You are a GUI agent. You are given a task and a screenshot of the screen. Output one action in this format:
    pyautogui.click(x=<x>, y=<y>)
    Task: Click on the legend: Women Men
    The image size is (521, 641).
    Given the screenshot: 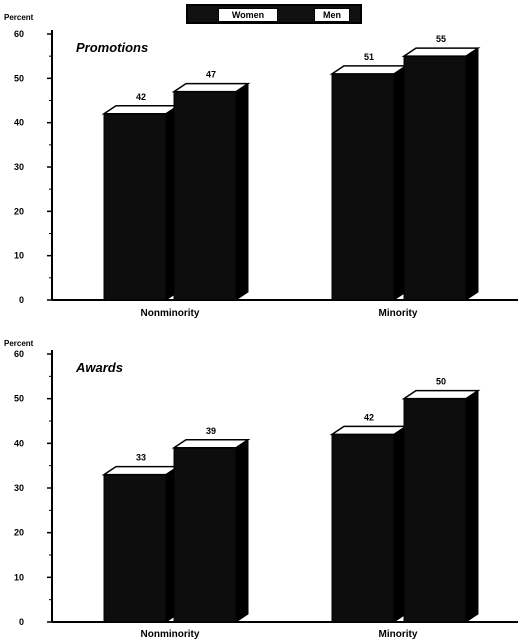 What is the action you would take?
    pyautogui.click(x=274, y=14)
    